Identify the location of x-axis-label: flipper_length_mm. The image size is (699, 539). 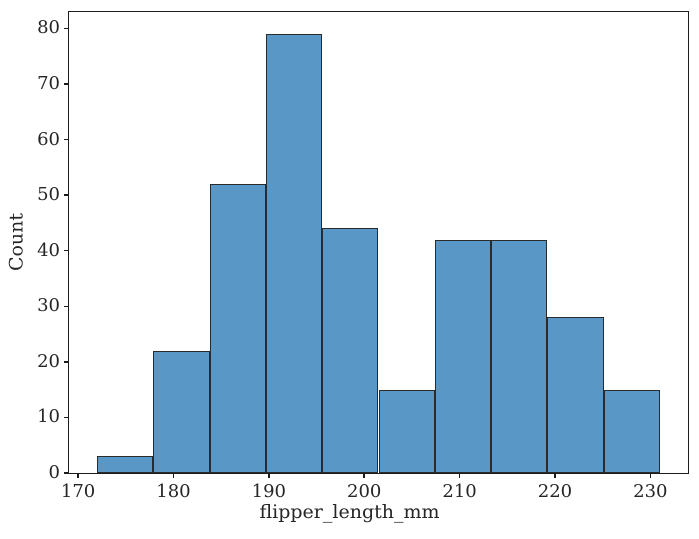
(349, 512).